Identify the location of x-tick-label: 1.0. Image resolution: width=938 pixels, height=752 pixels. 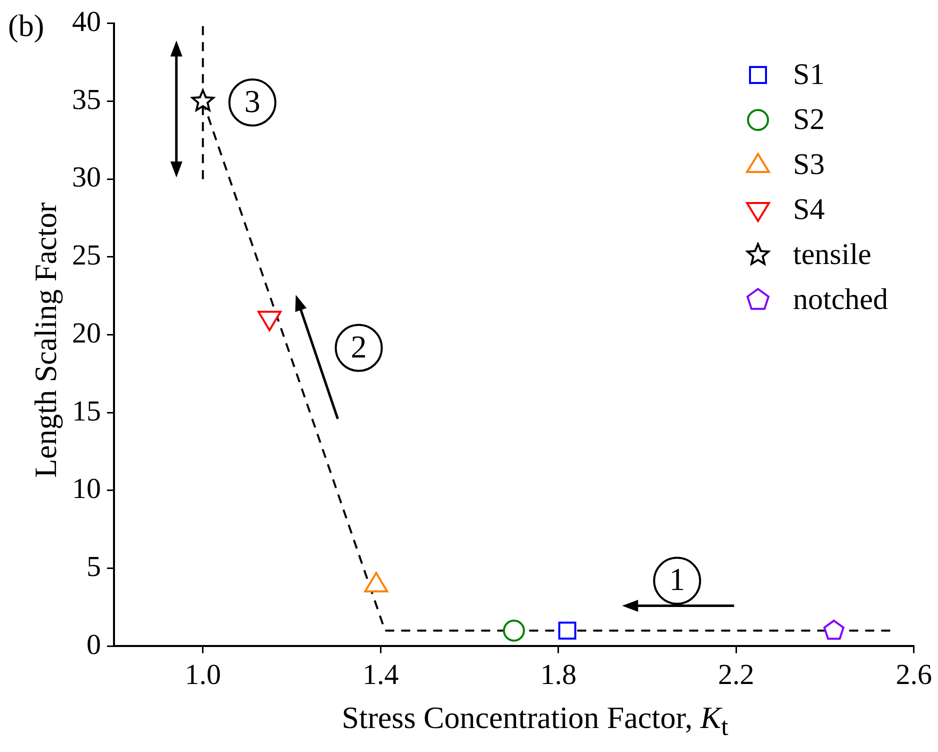
(202, 675).